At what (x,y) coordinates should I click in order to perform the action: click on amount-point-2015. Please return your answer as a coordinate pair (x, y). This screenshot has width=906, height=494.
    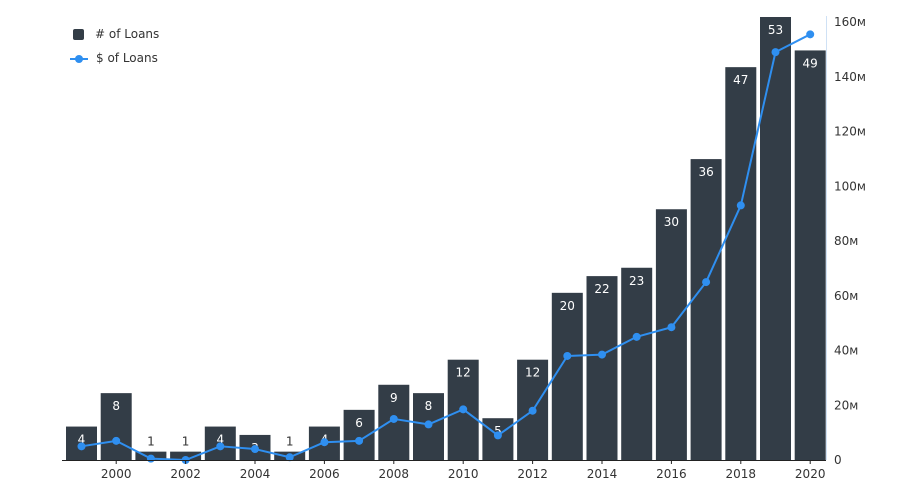
    Looking at the image, I should click on (636, 336).